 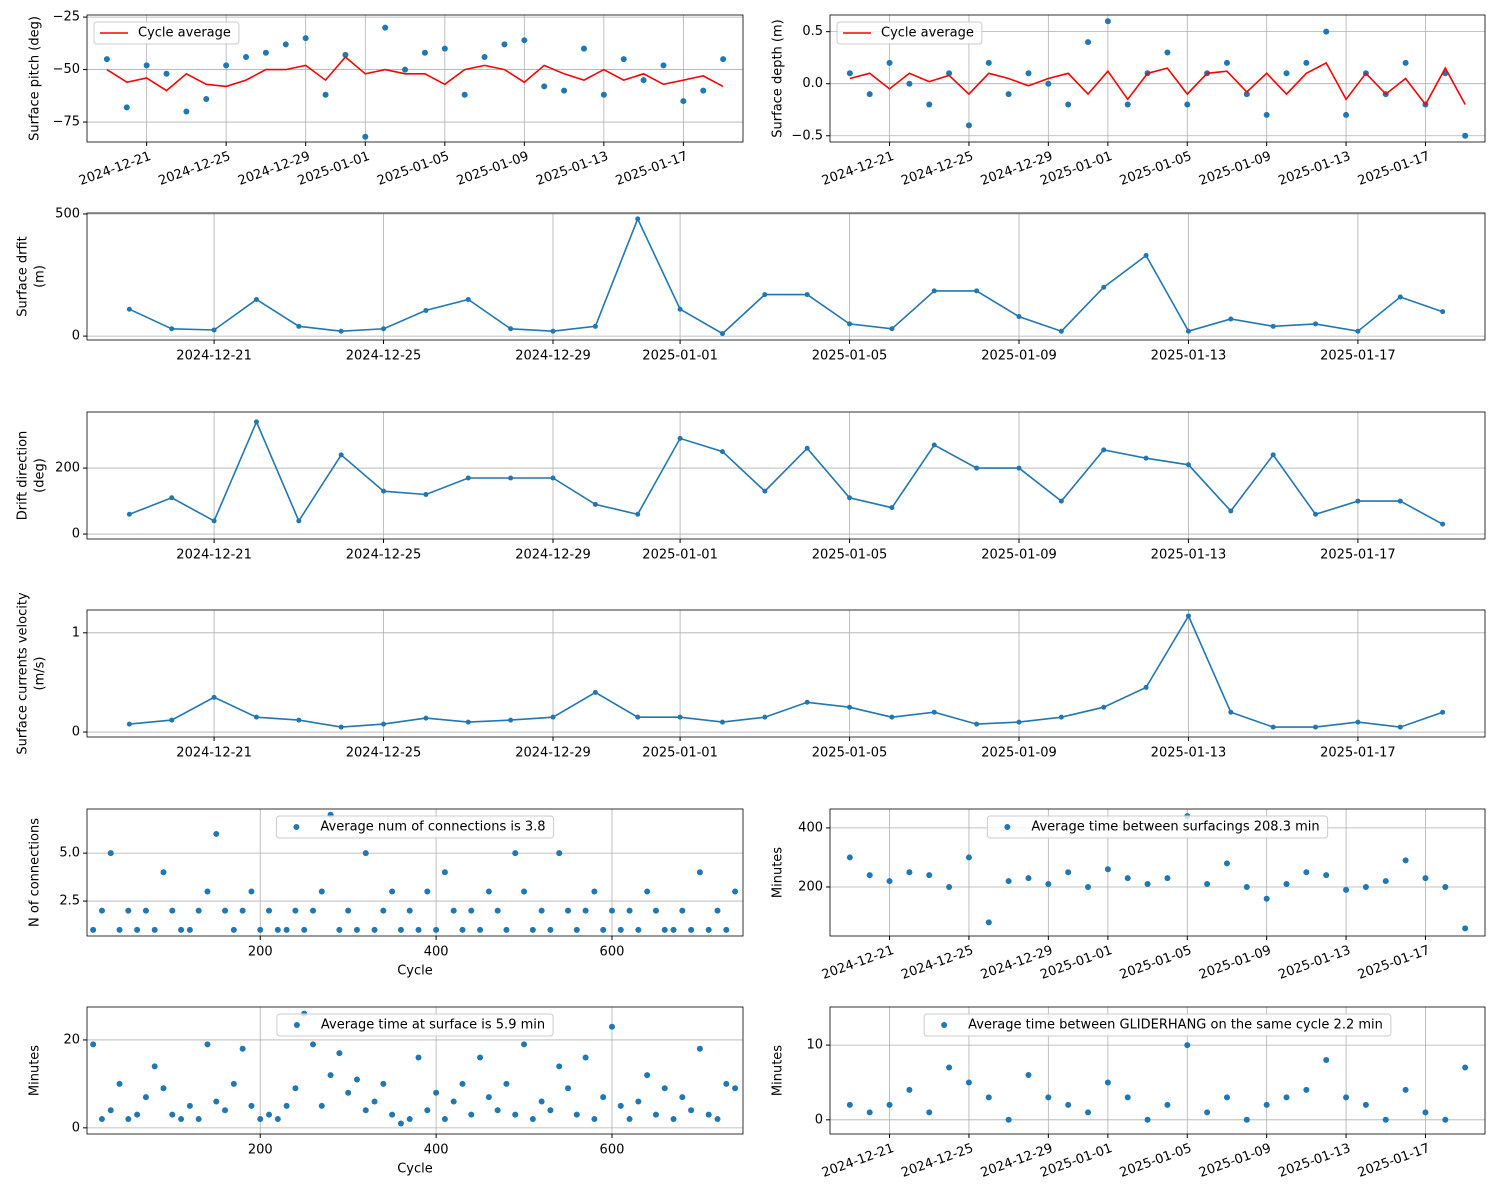 What do you see at coordinates (778, 1070) in the screenshot?
I see `y-axis-label: Minutes` at bounding box center [778, 1070].